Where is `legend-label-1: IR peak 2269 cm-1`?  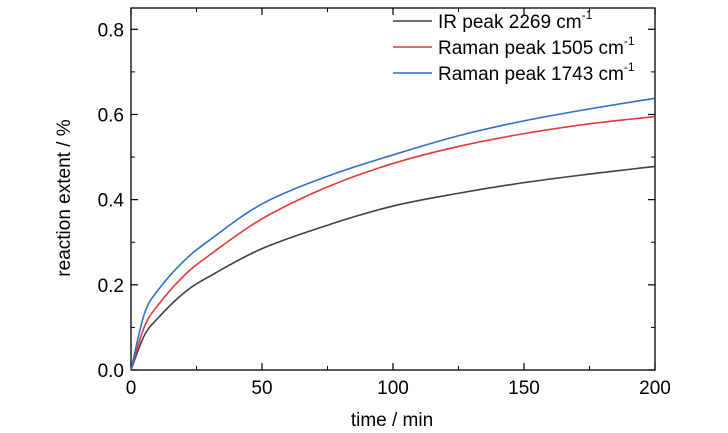
legend-label-1: IR peak 2269 cm-1 is located at coordinates (515, 20).